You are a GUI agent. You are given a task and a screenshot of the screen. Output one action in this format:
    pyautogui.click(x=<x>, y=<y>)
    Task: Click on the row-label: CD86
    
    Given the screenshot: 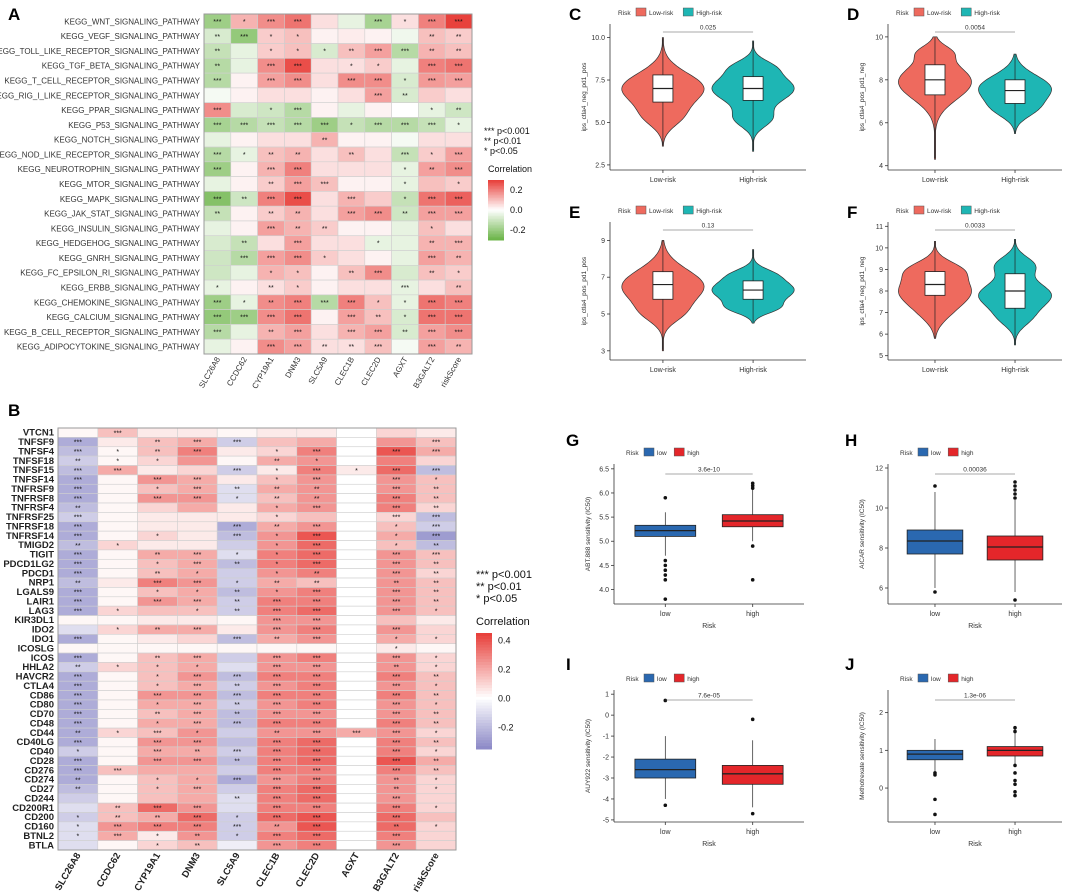 What is the action you would take?
    pyautogui.click(x=42, y=695)
    